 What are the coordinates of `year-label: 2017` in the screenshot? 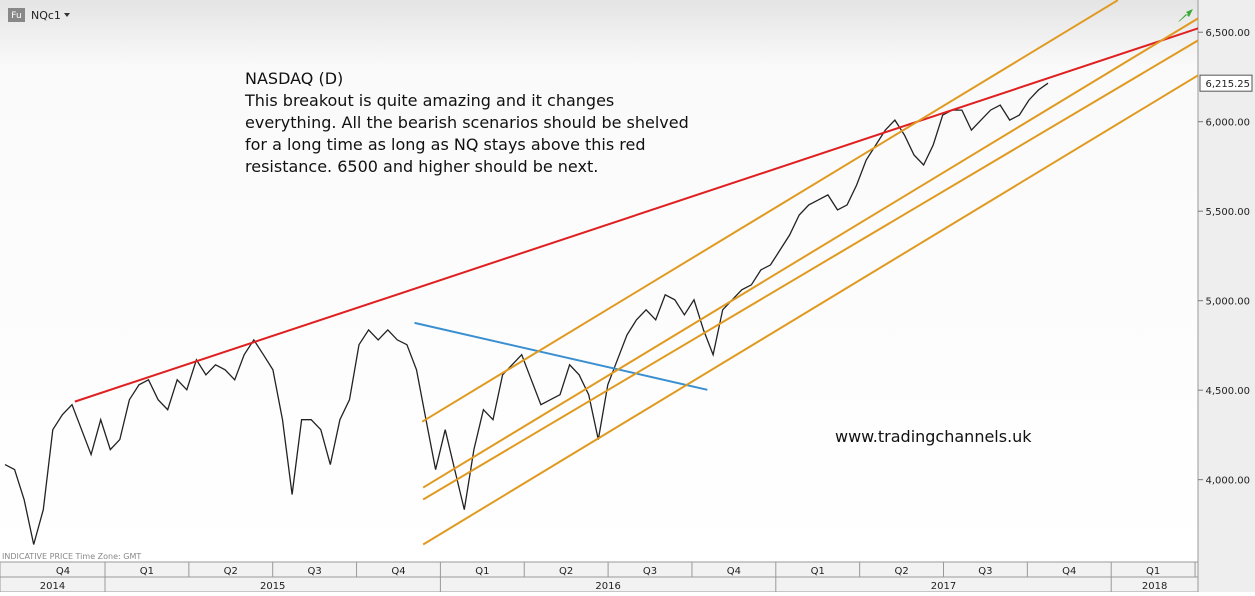 It's located at (943, 586).